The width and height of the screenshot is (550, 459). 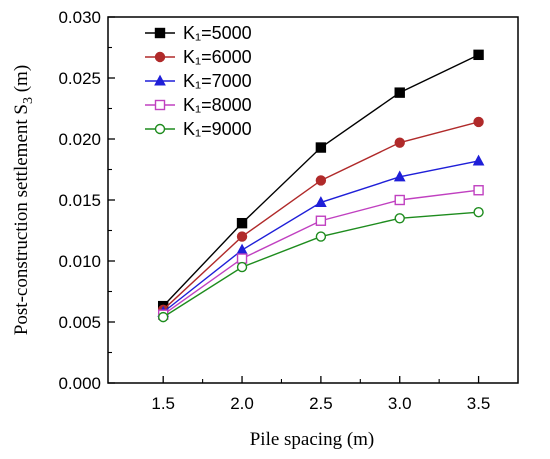 I want to click on x-tick-label: 2.0, so click(x=242, y=403).